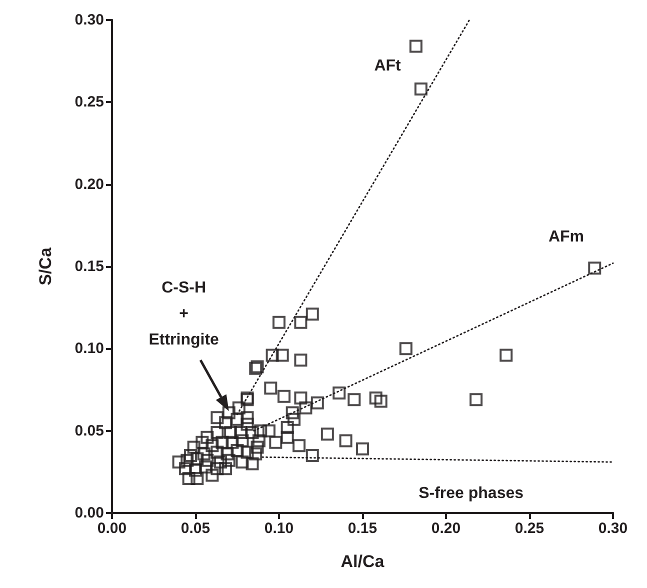  I want to click on y-tick-label: 0.00, so click(89, 513).